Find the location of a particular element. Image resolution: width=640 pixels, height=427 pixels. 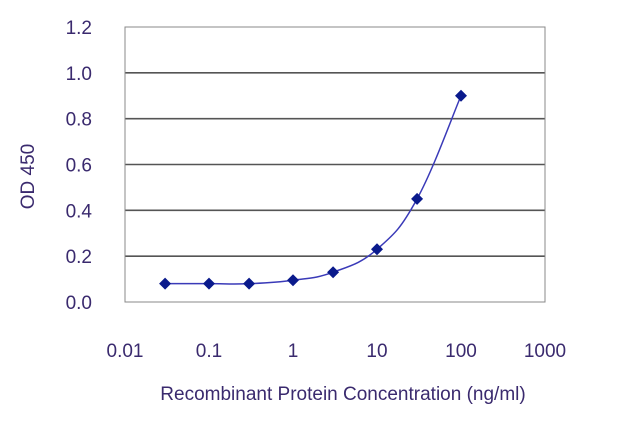

y-tick-label: 0.8 is located at coordinates (79, 120).